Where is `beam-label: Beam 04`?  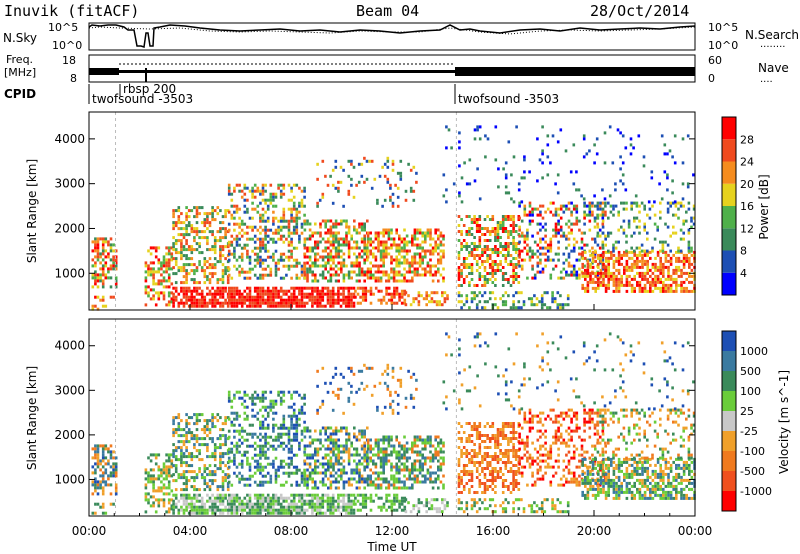
beam-label: Beam 04 is located at coordinates (387, 11).